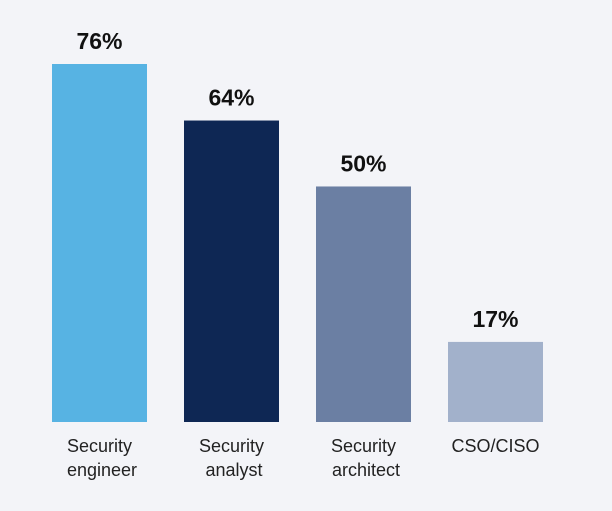 The height and width of the screenshot is (511, 612). What do you see at coordinates (495, 319) in the screenshot?
I see `value-label: 17%` at bounding box center [495, 319].